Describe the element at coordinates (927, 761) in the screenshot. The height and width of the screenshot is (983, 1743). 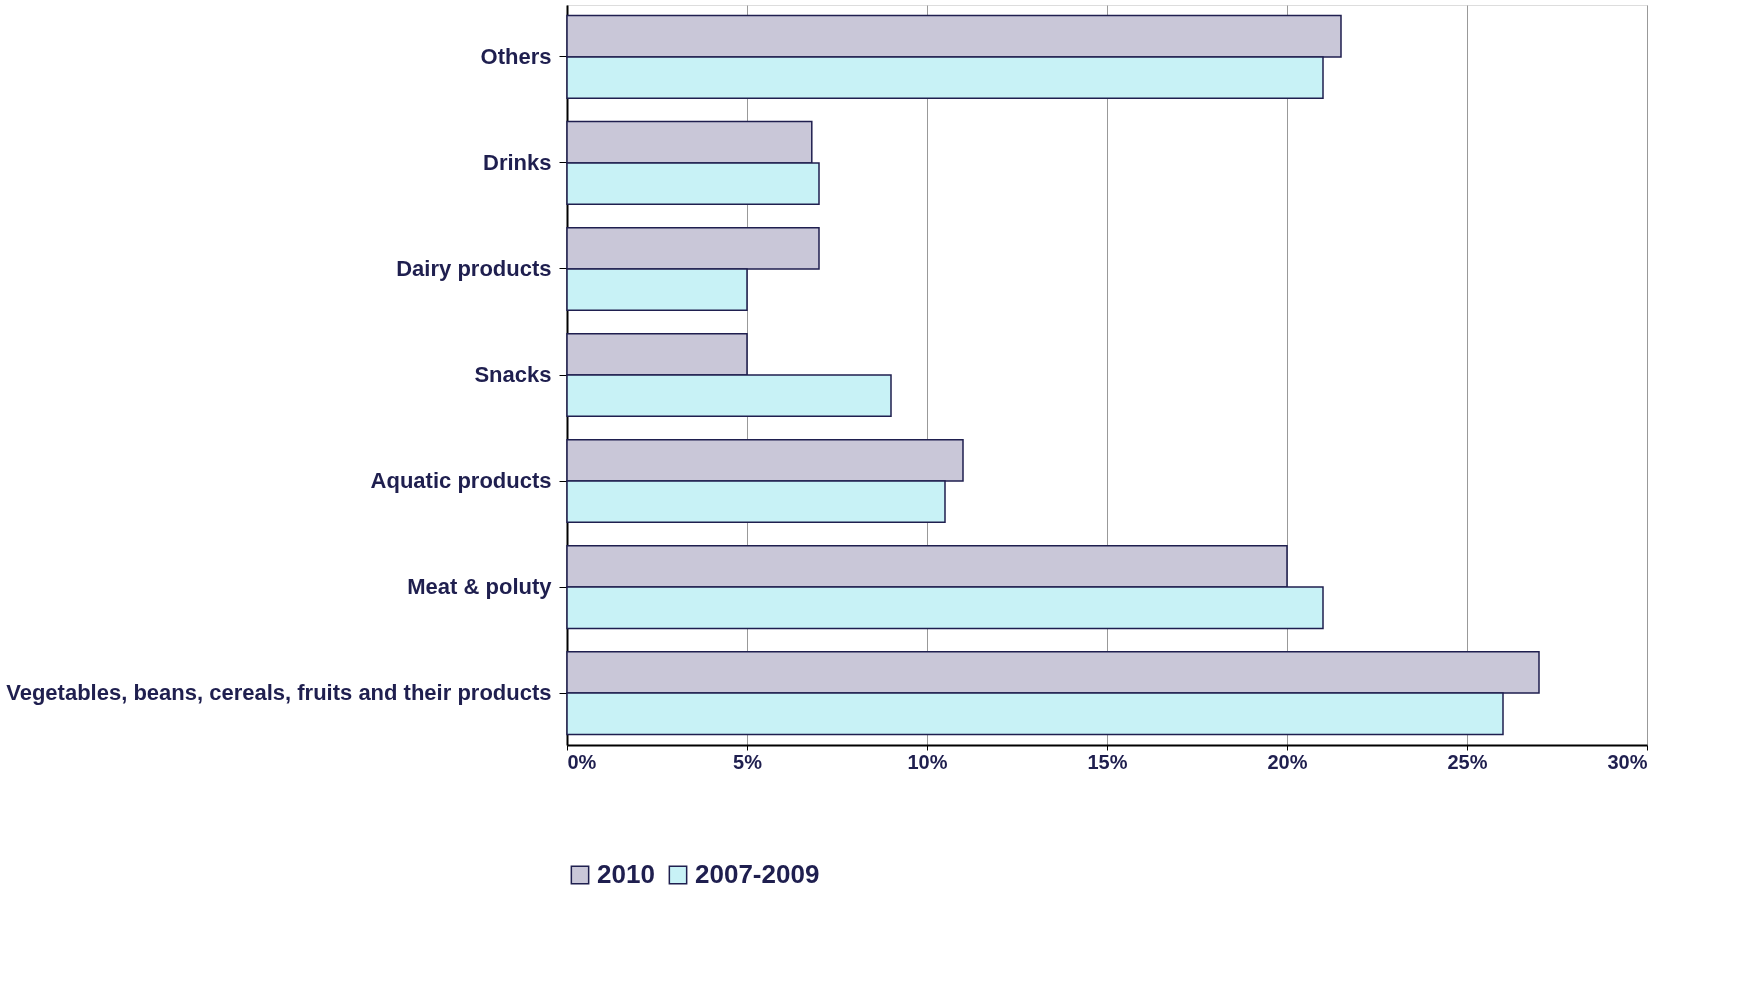
I see `x-tick-label: 10%` at that location.